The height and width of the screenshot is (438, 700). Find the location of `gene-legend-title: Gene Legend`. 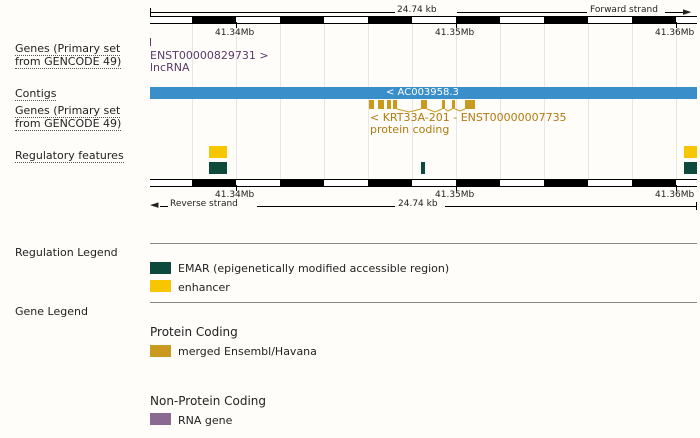

gene-legend-title: Gene Legend is located at coordinates (51, 311).